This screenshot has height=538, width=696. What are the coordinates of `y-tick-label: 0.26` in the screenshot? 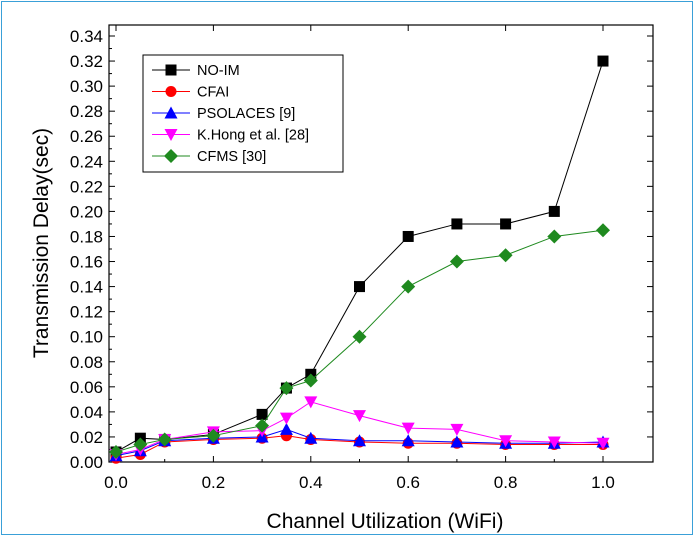 It's located at (86, 136).